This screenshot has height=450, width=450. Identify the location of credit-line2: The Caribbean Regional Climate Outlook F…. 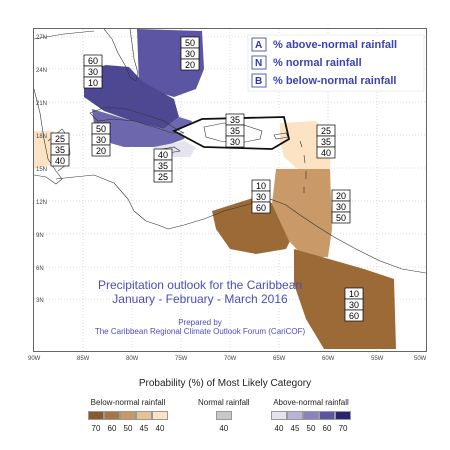
(200, 331).